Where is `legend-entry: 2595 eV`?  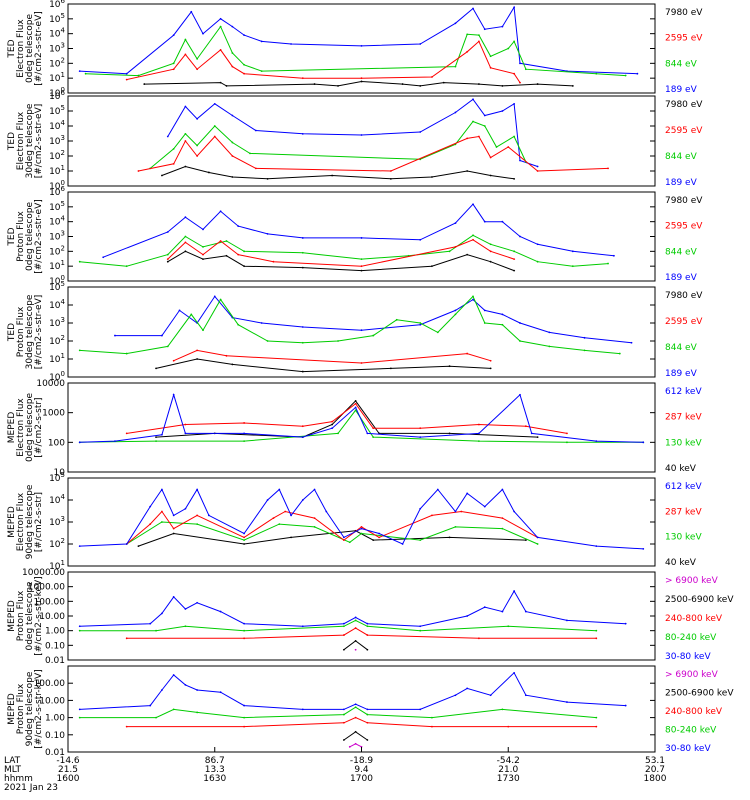 legend-entry: 2595 eV is located at coordinates (684, 39).